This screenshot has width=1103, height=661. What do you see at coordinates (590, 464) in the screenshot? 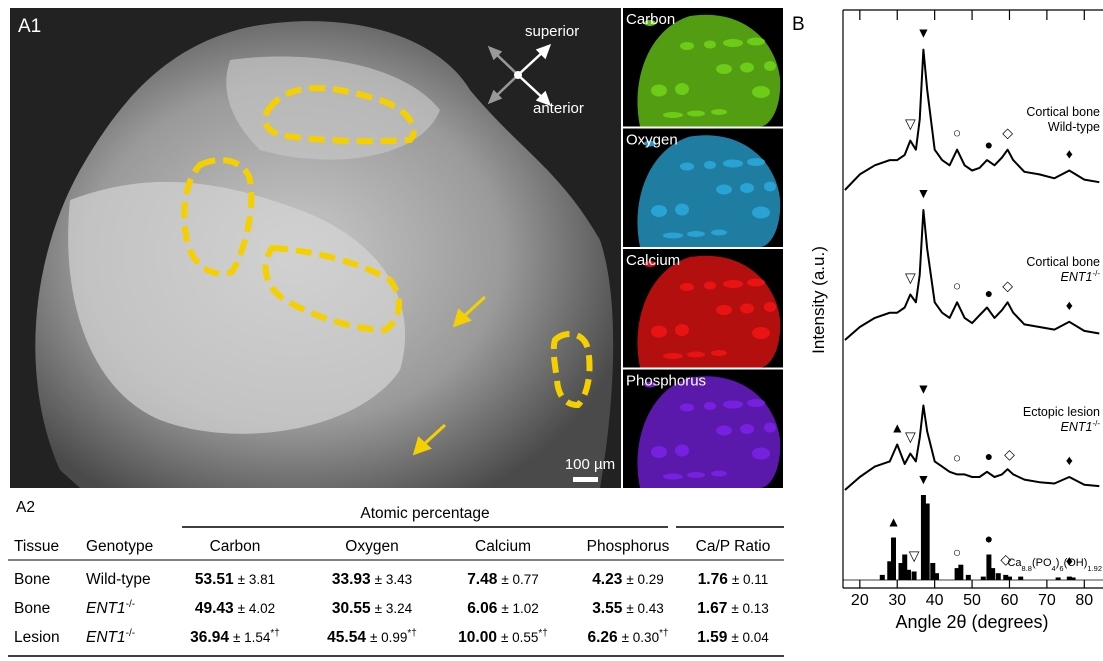
I see `scale-bar-label: 100 µm` at bounding box center [590, 464].